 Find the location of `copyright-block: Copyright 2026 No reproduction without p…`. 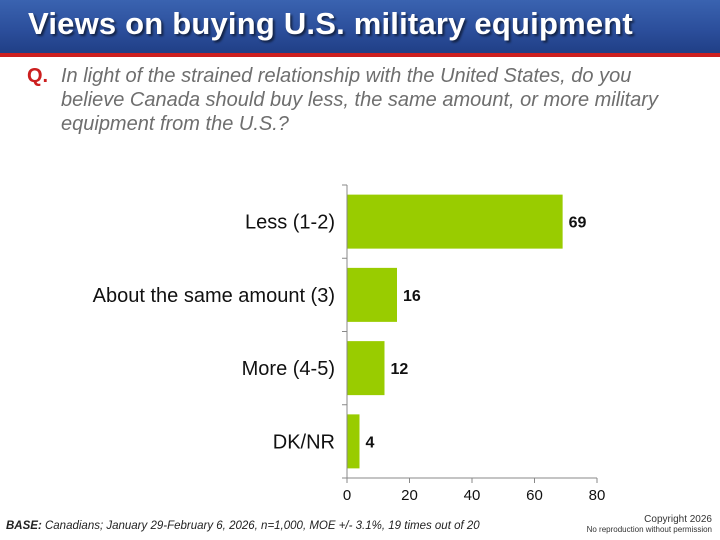

copyright-block: Copyright 2026 No reproduction without p… is located at coordinates (649, 524).